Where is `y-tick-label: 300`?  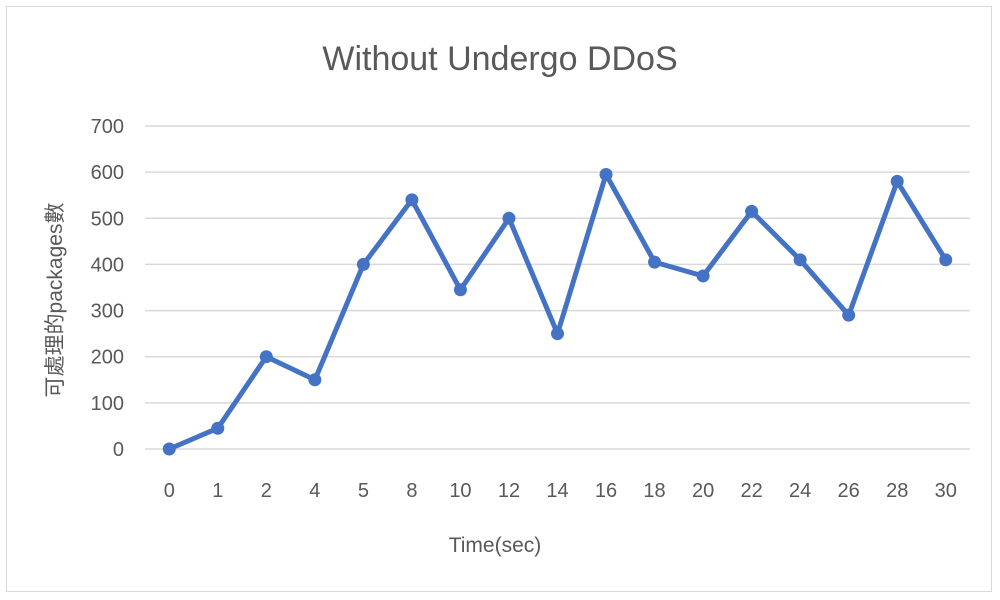 y-tick-label: 300 is located at coordinates (107, 312).